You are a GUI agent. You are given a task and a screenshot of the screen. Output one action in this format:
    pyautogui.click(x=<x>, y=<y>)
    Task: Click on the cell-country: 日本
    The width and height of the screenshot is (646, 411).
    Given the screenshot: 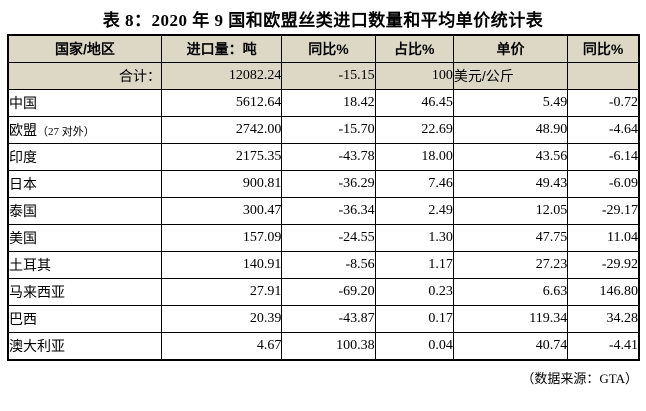 What is the action you would take?
    pyautogui.click(x=84, y=184)
    